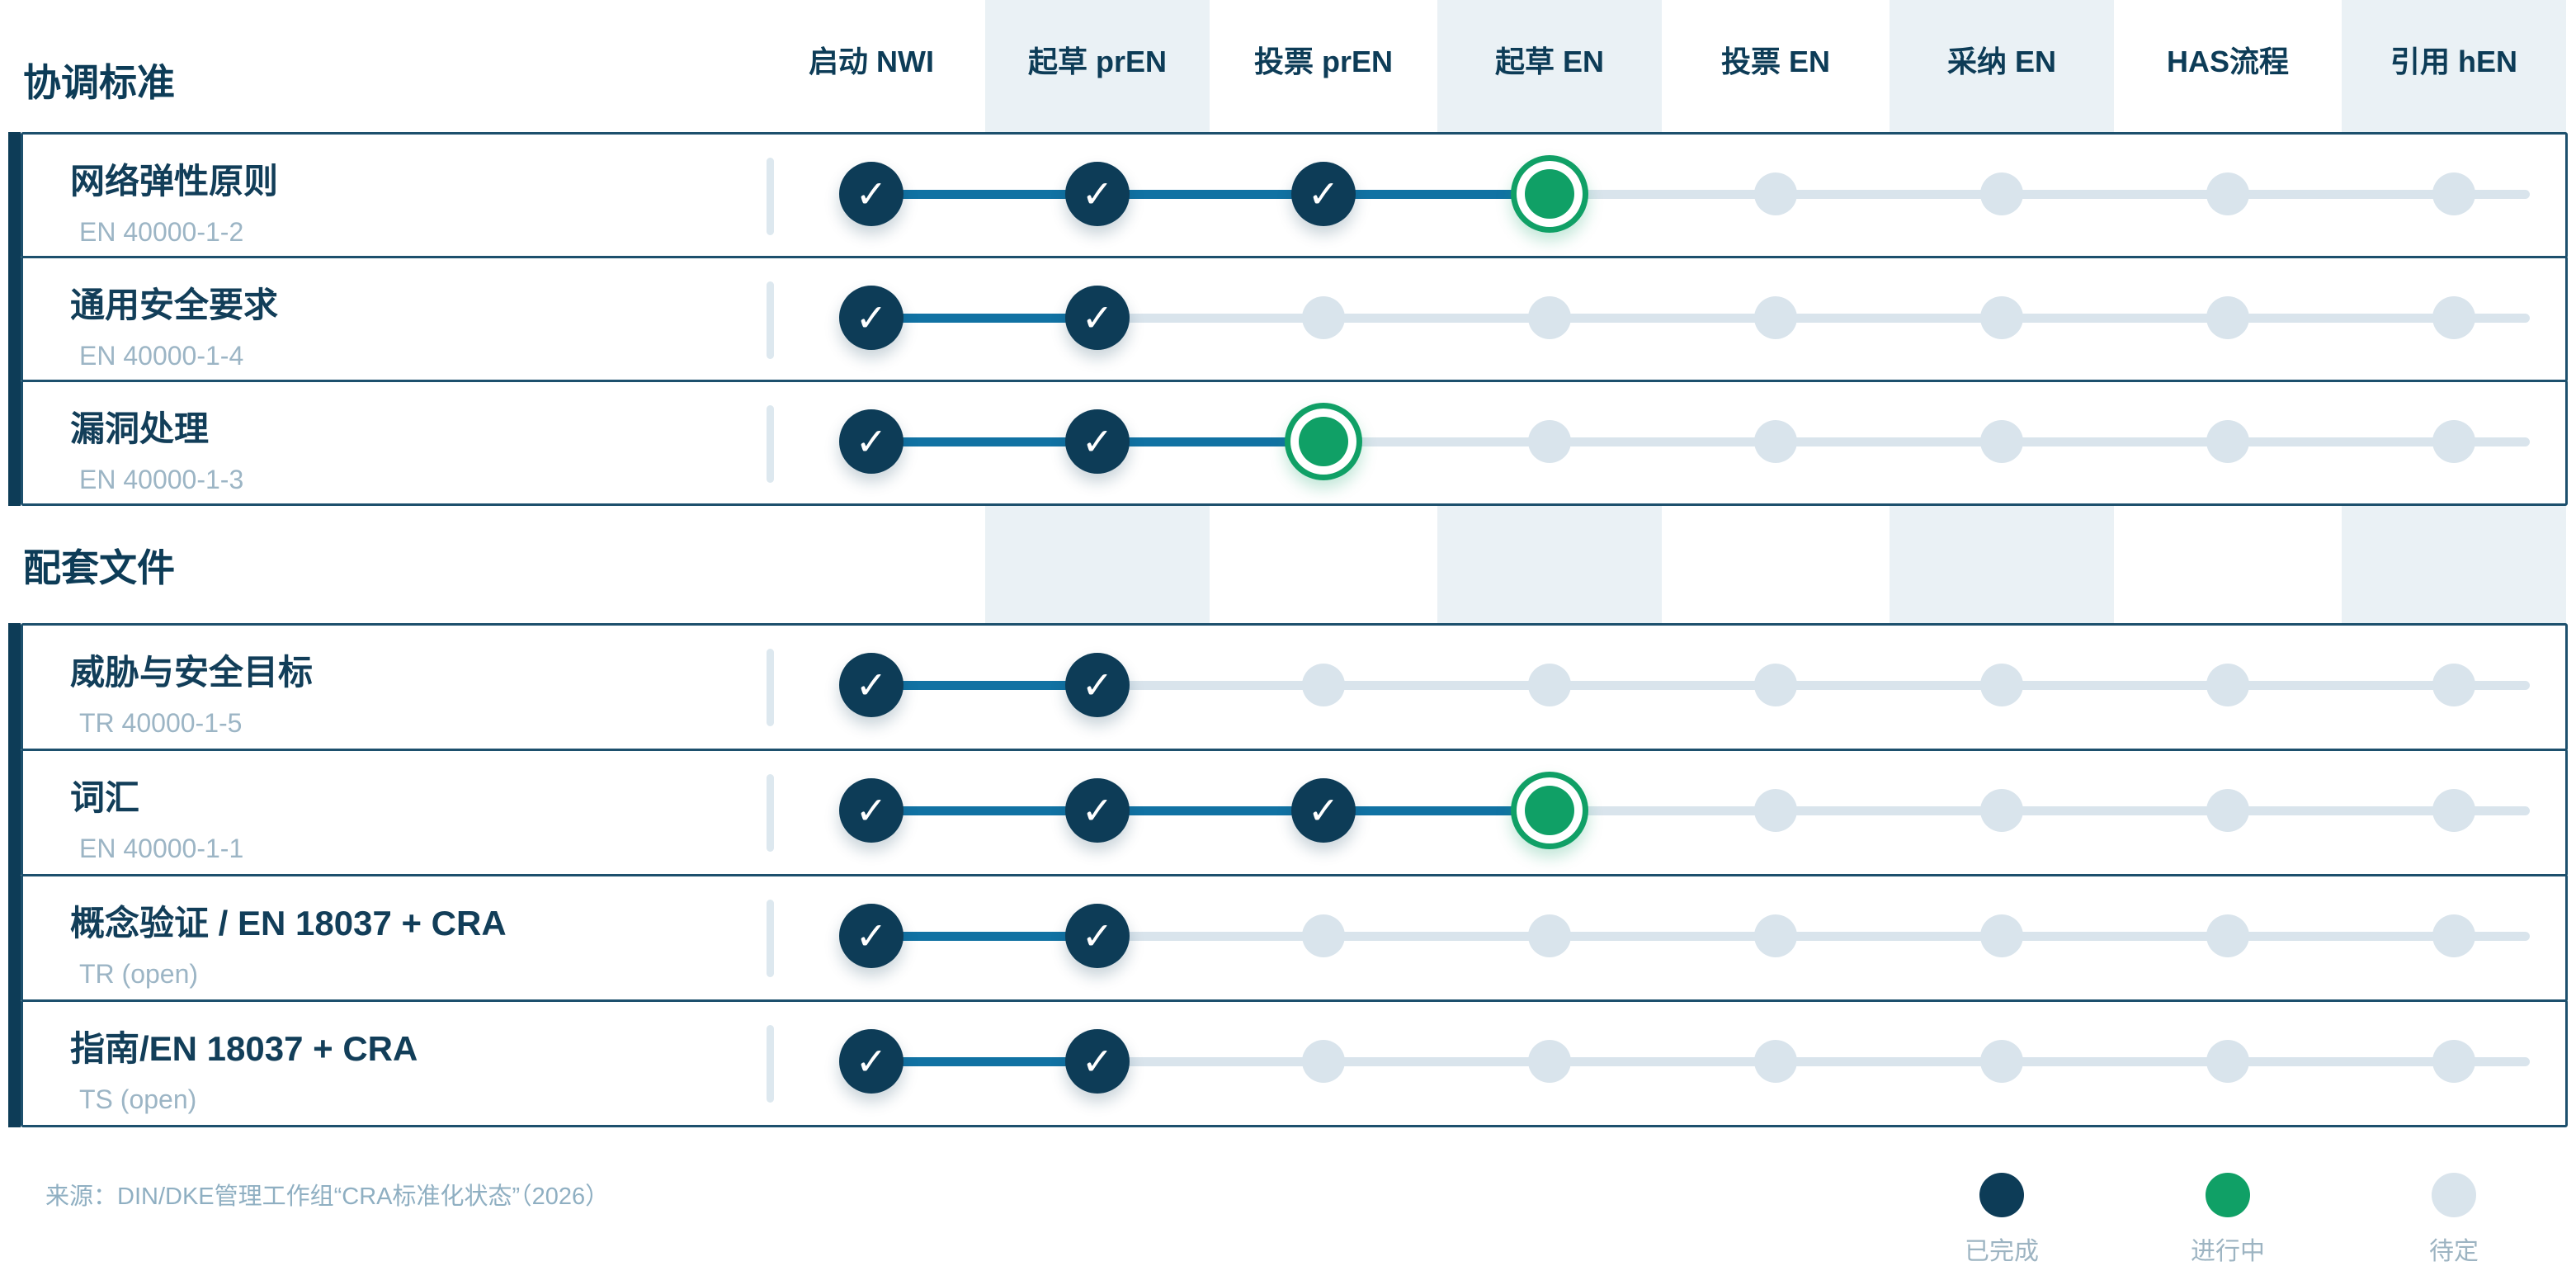 The width and height of the screenshot is (2576, 1285). I want to click on row-title: 通用安全要求, so click(174, 305).